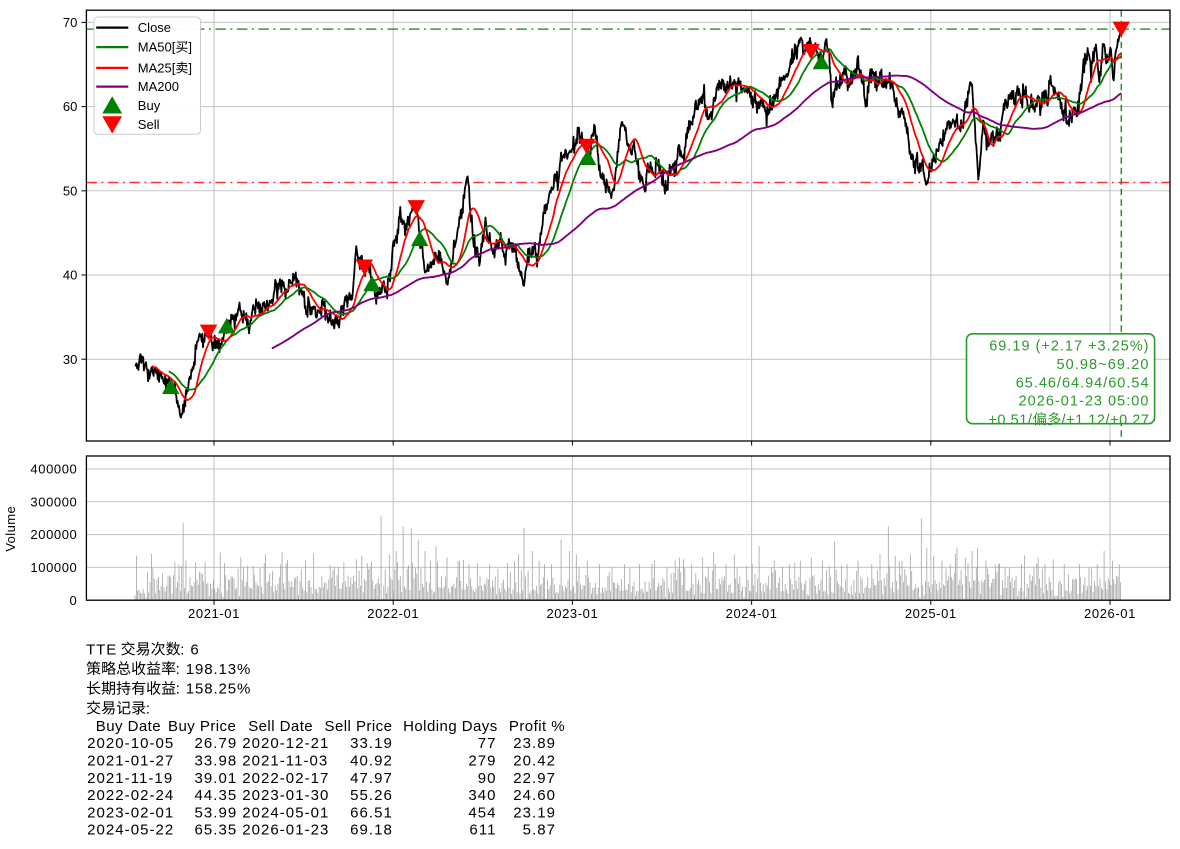 This screenshot has width=1180, height=849. Describe the element at coordinates (1010, 420) in the screenshot. I see `svg-text: +0.51/` at that location.